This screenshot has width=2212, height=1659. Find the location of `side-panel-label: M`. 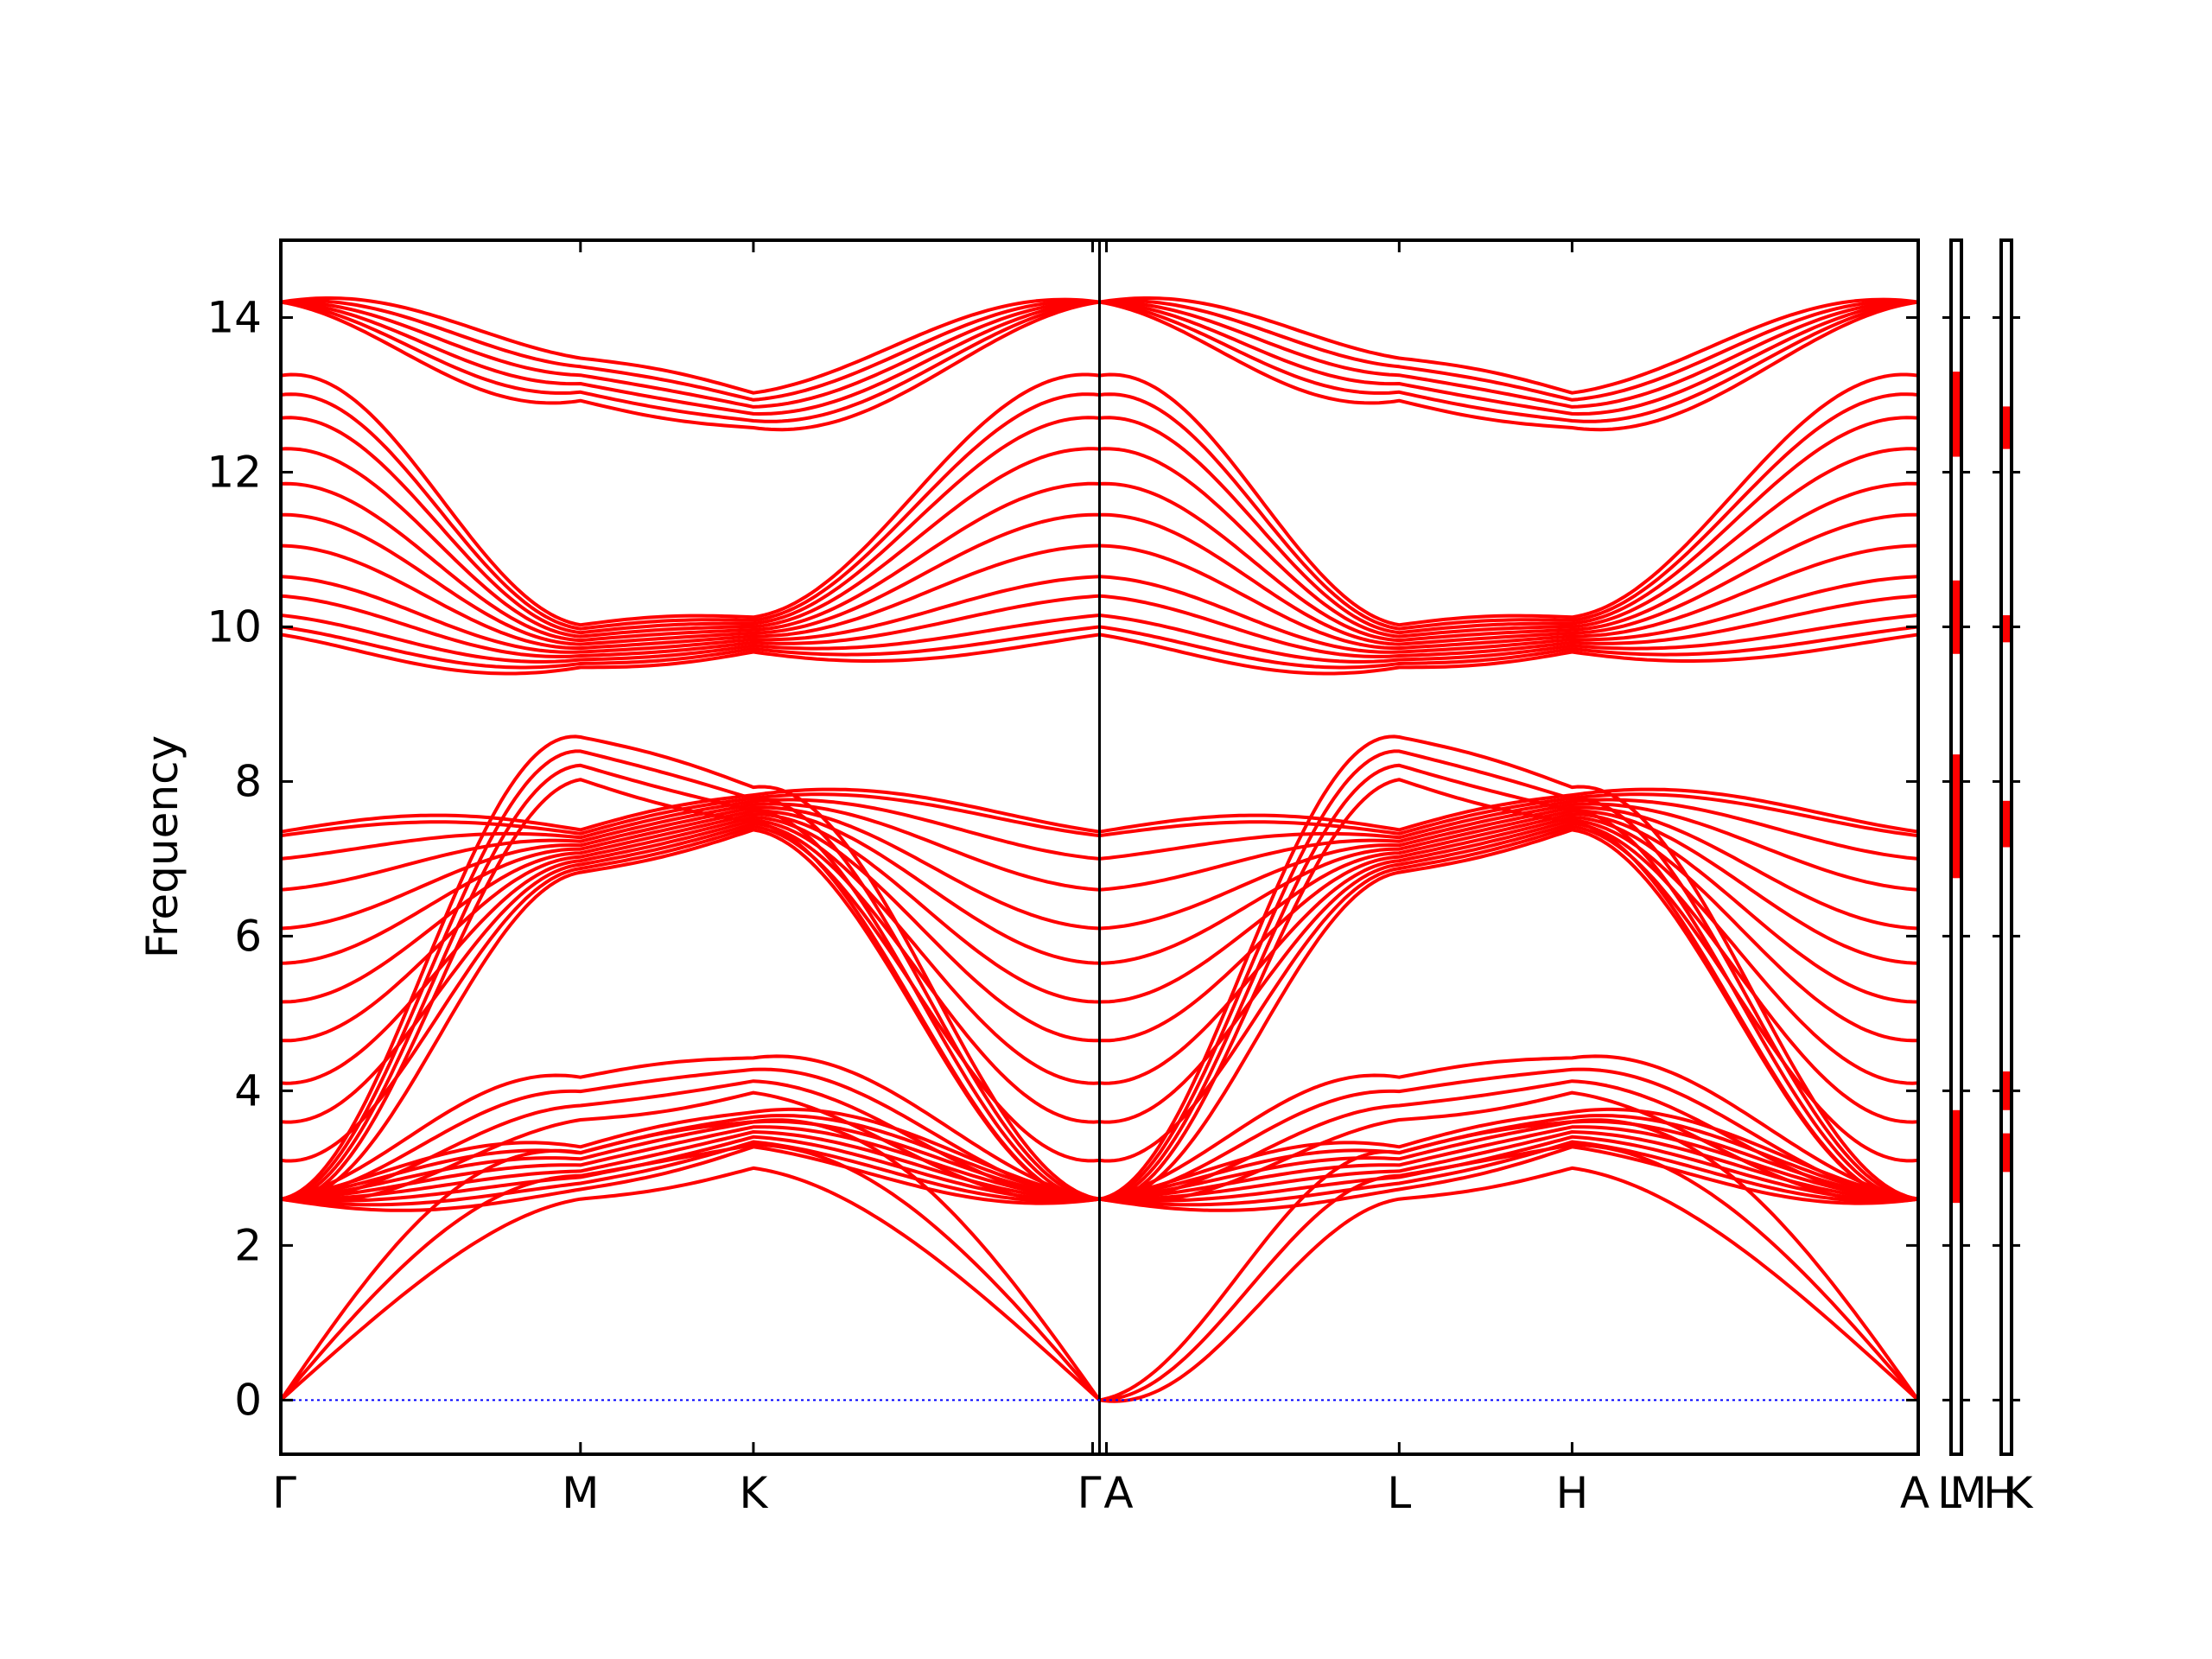

side-panel-label: M is located at coordinates (1967, 1493).